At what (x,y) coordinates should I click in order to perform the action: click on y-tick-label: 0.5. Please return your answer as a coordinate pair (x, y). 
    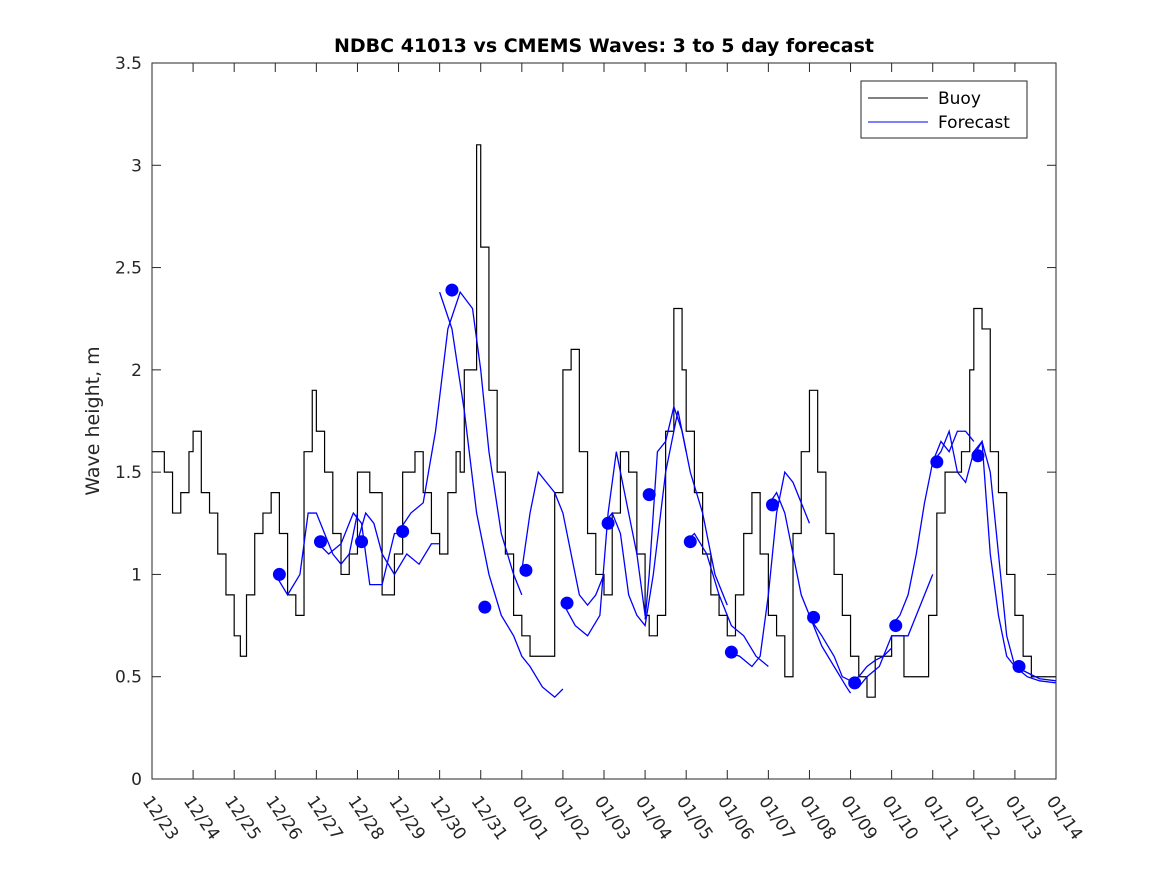
    Looking at the image, I should click on (128, 678).